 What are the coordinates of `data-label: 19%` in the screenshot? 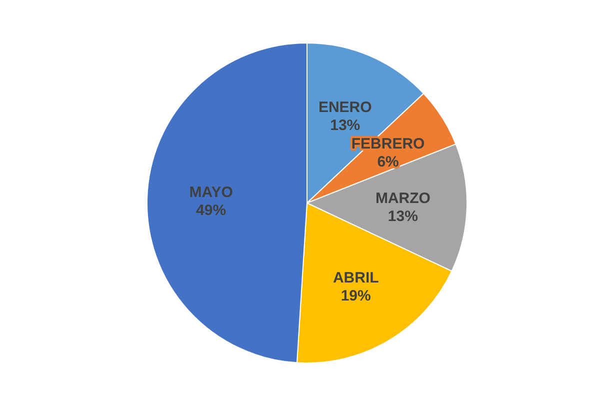 It's located at (355, 296).